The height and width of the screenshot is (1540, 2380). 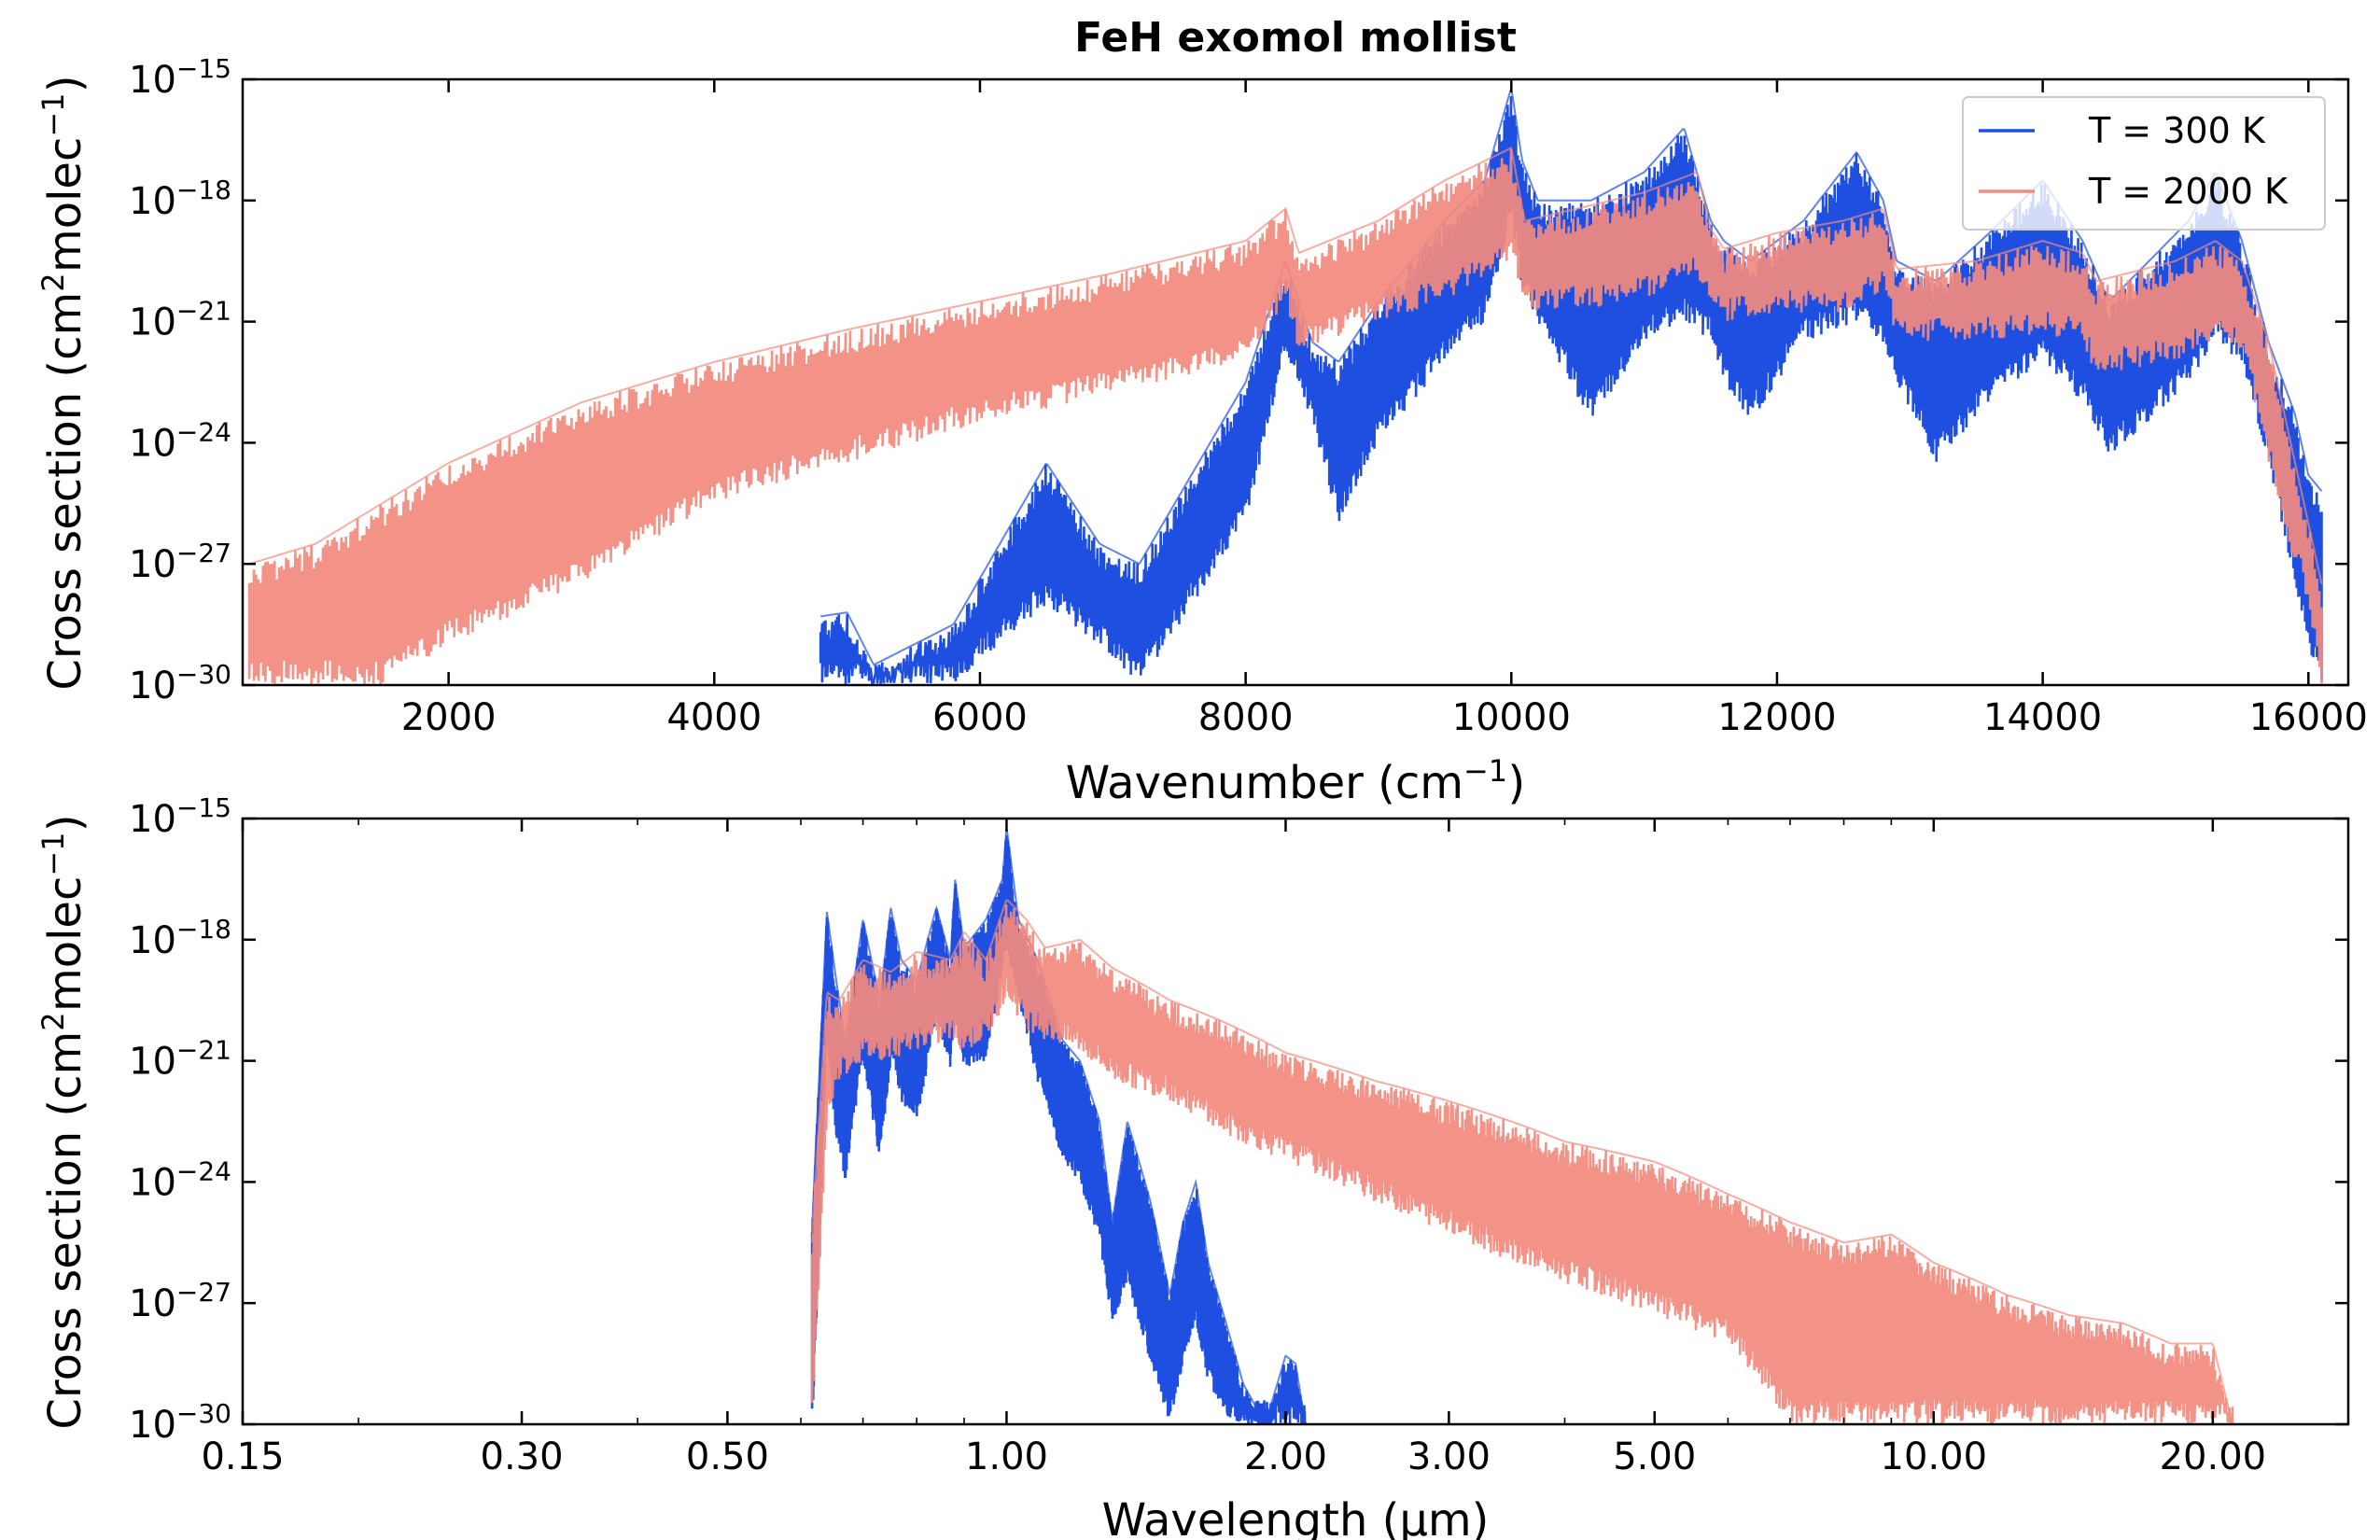 What do you see at coordinates (1935, 1456) in the screenshot?
I see `x-tick-label: 10.00` at bounding box center [1935, 1456].